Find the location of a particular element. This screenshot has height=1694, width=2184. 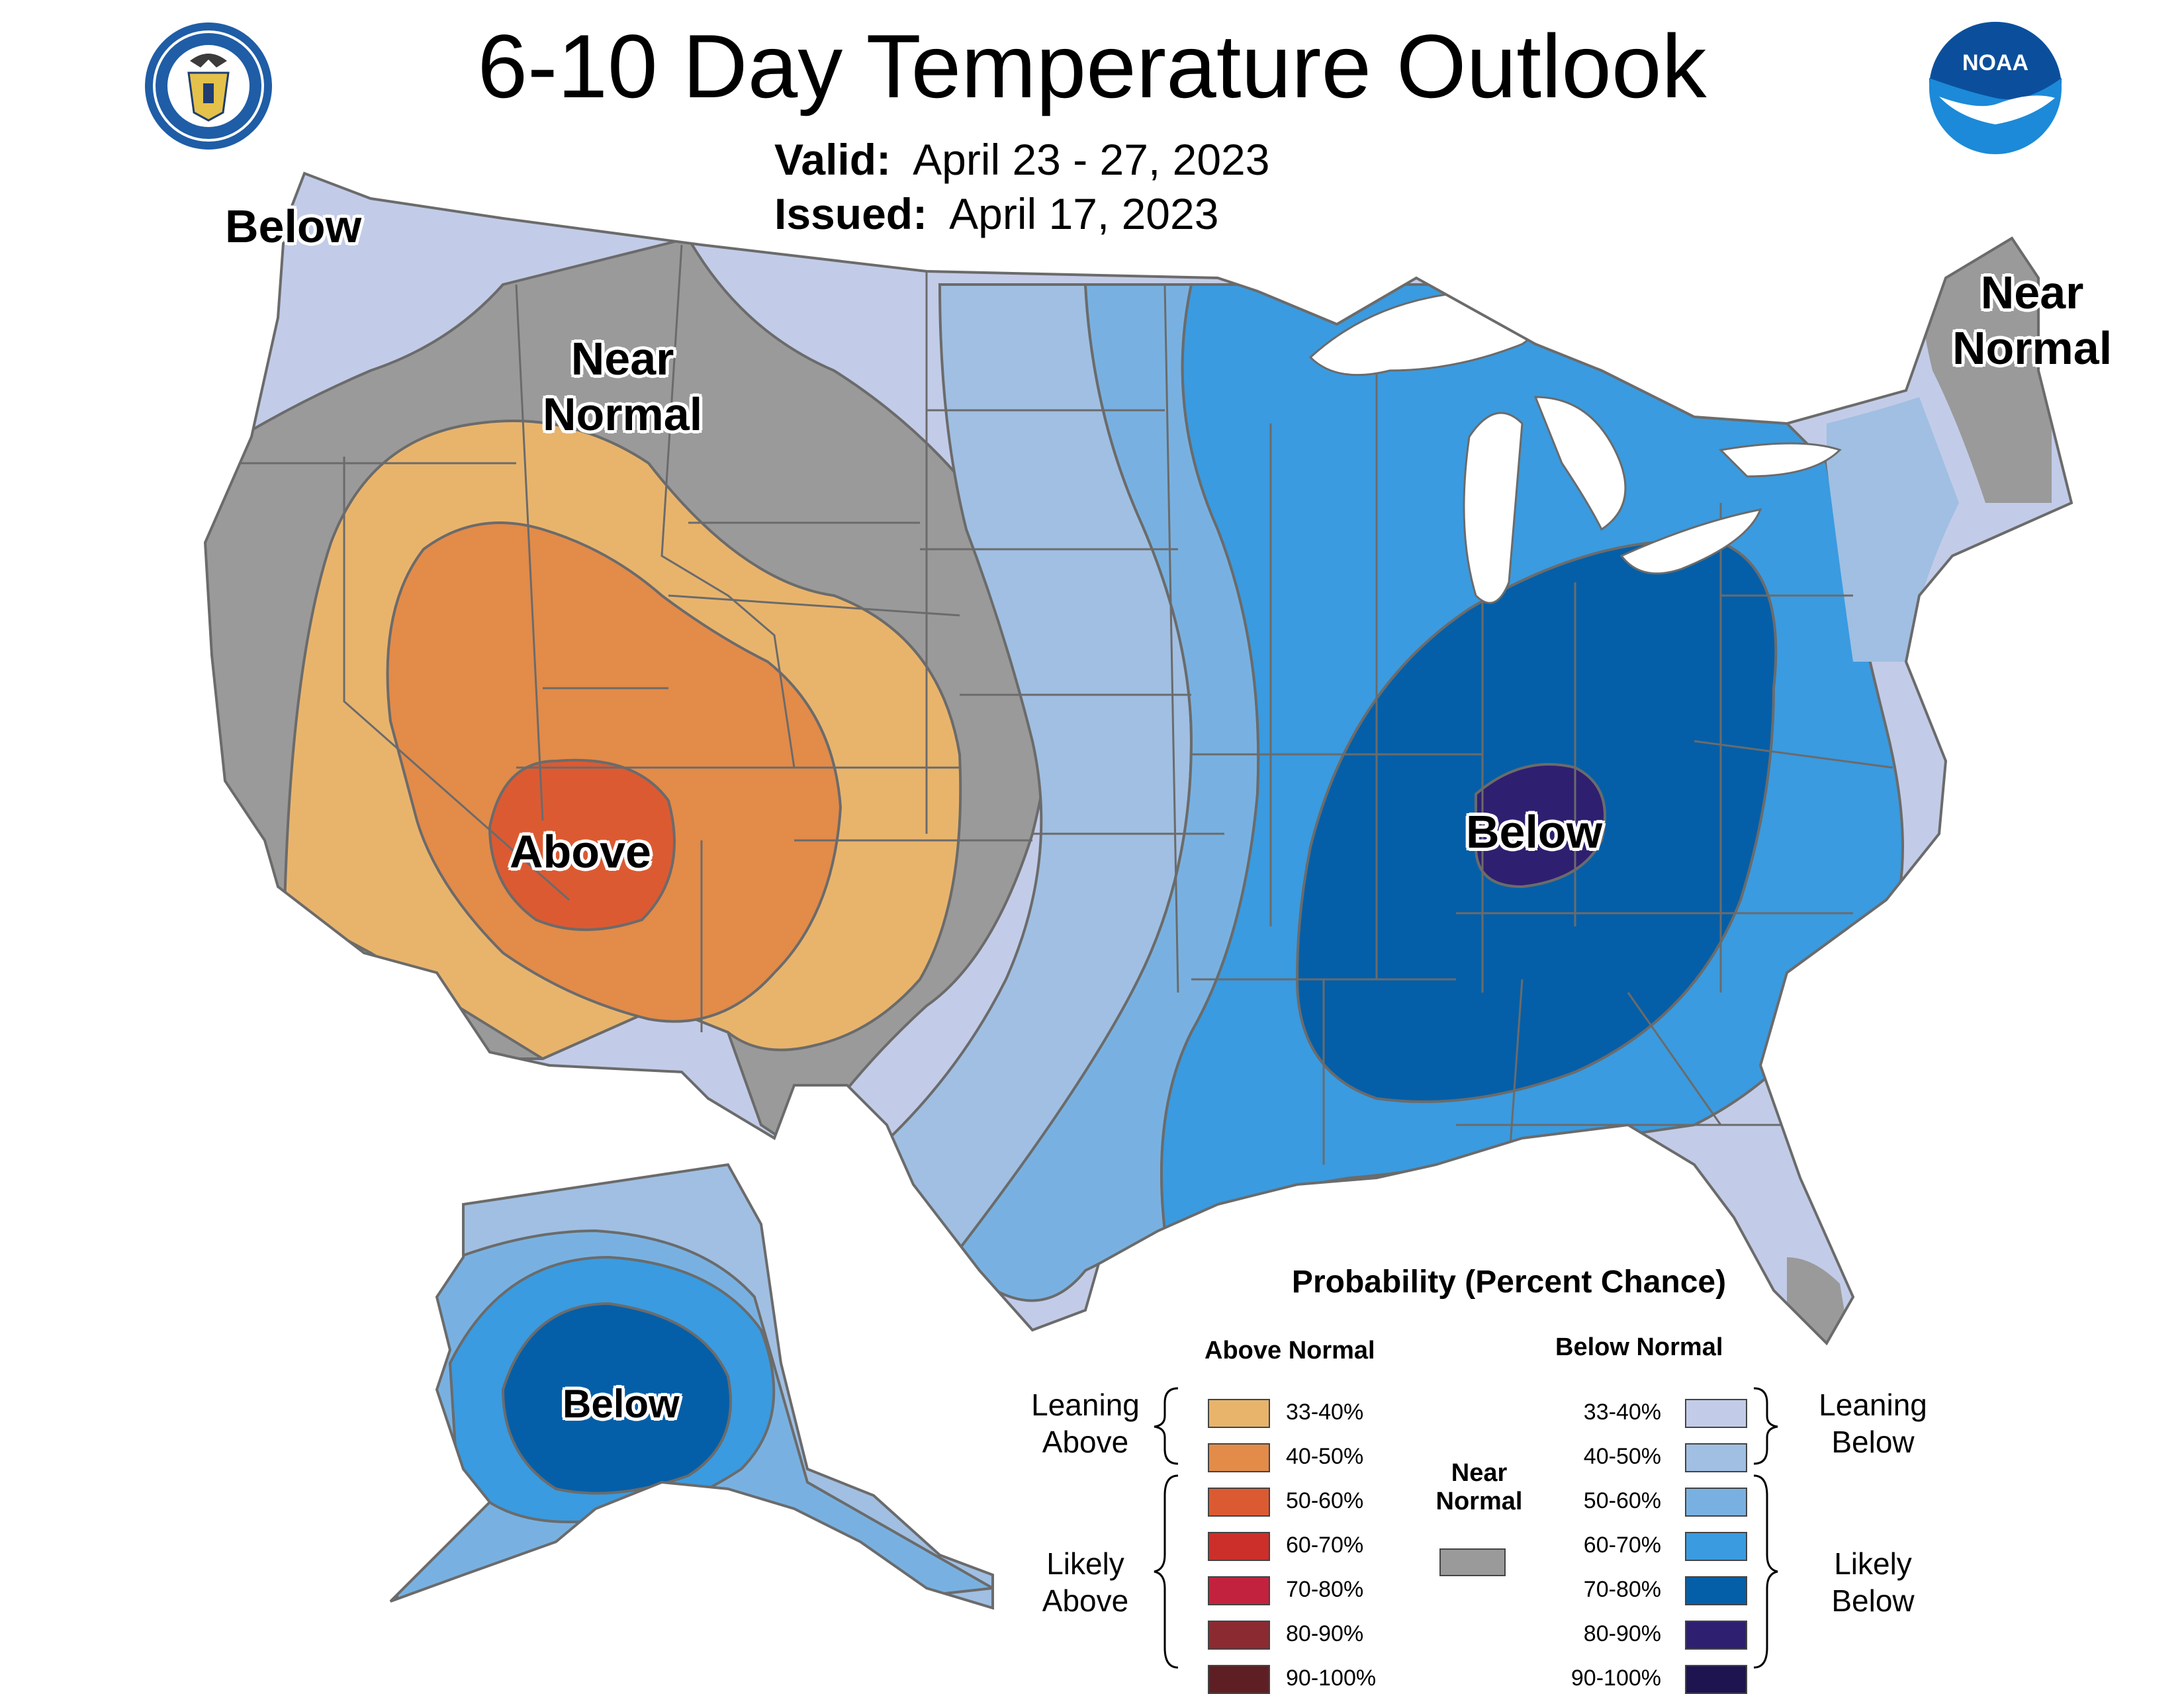

legend-above-row: 60-70% is located at coordinates (1307, 1545).